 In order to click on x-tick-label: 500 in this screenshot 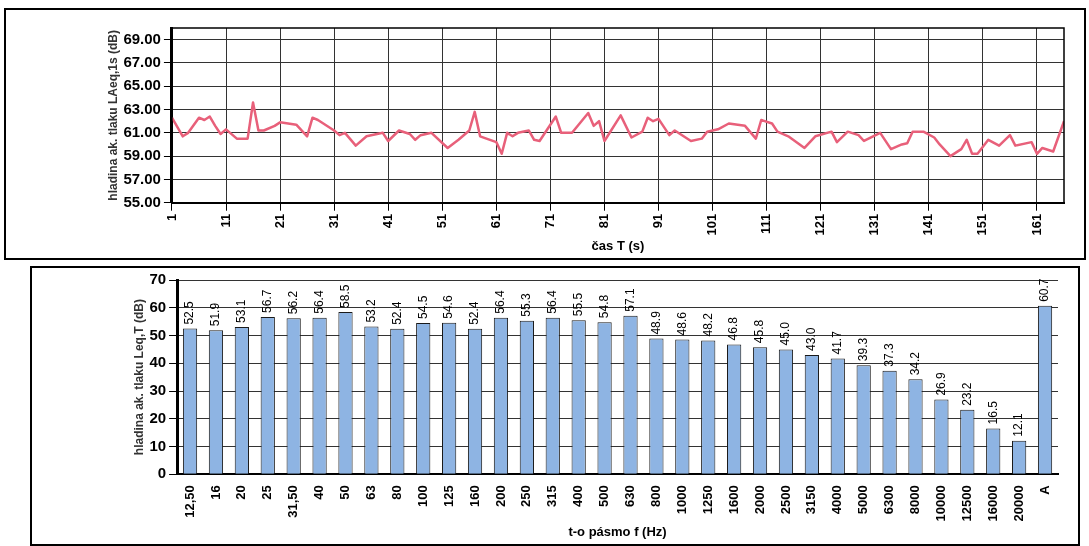, I will do `click(604, 496)`.